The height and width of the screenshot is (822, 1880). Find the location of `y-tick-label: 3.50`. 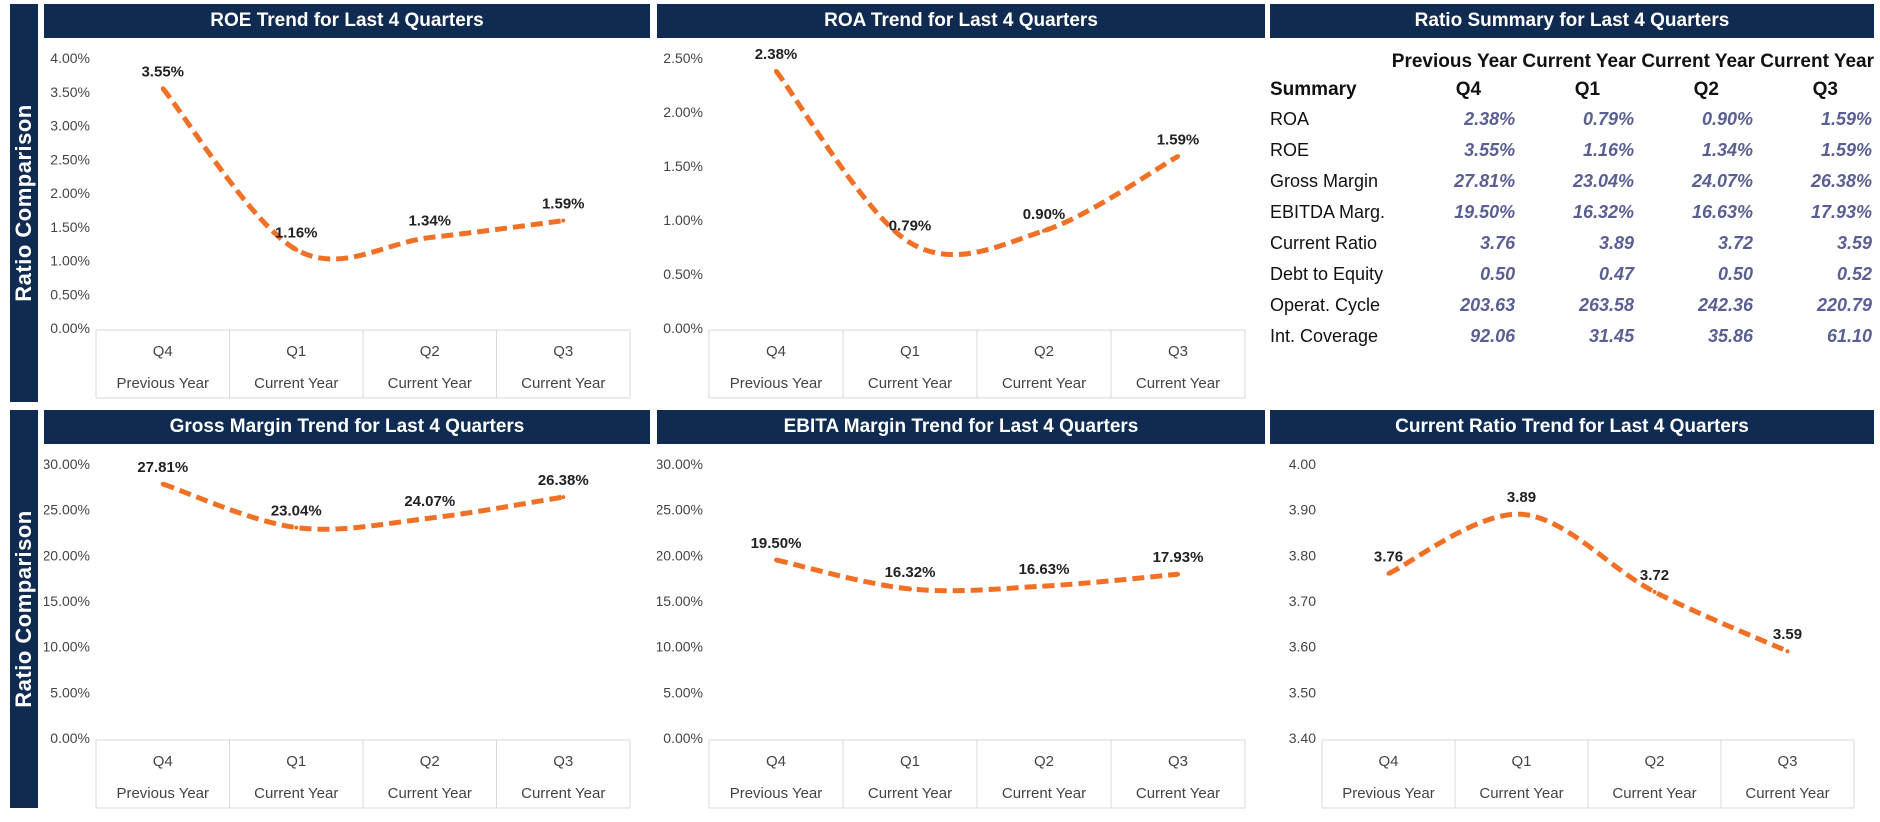

y-tick-label: 3.50 is located at coordinates (1302, 692).